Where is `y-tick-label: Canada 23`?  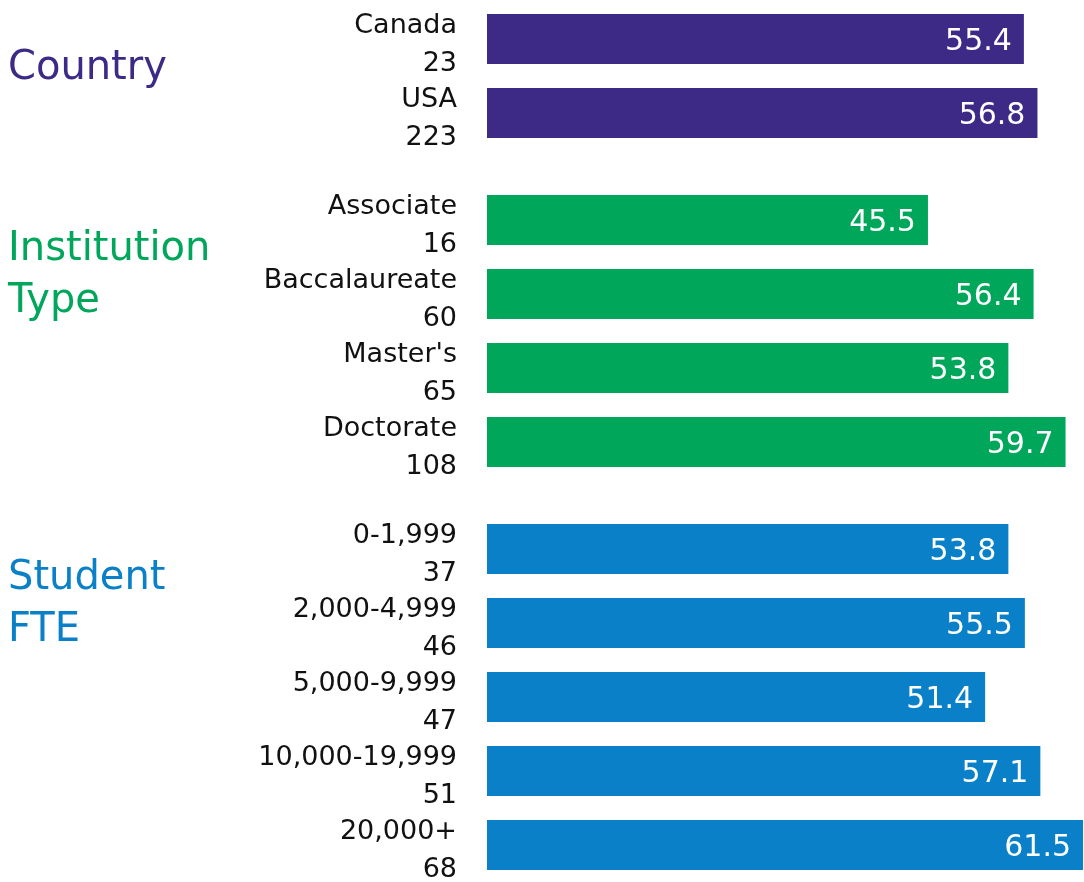
y-tick-label: Canada 23 is located at coordinates (405, 42).